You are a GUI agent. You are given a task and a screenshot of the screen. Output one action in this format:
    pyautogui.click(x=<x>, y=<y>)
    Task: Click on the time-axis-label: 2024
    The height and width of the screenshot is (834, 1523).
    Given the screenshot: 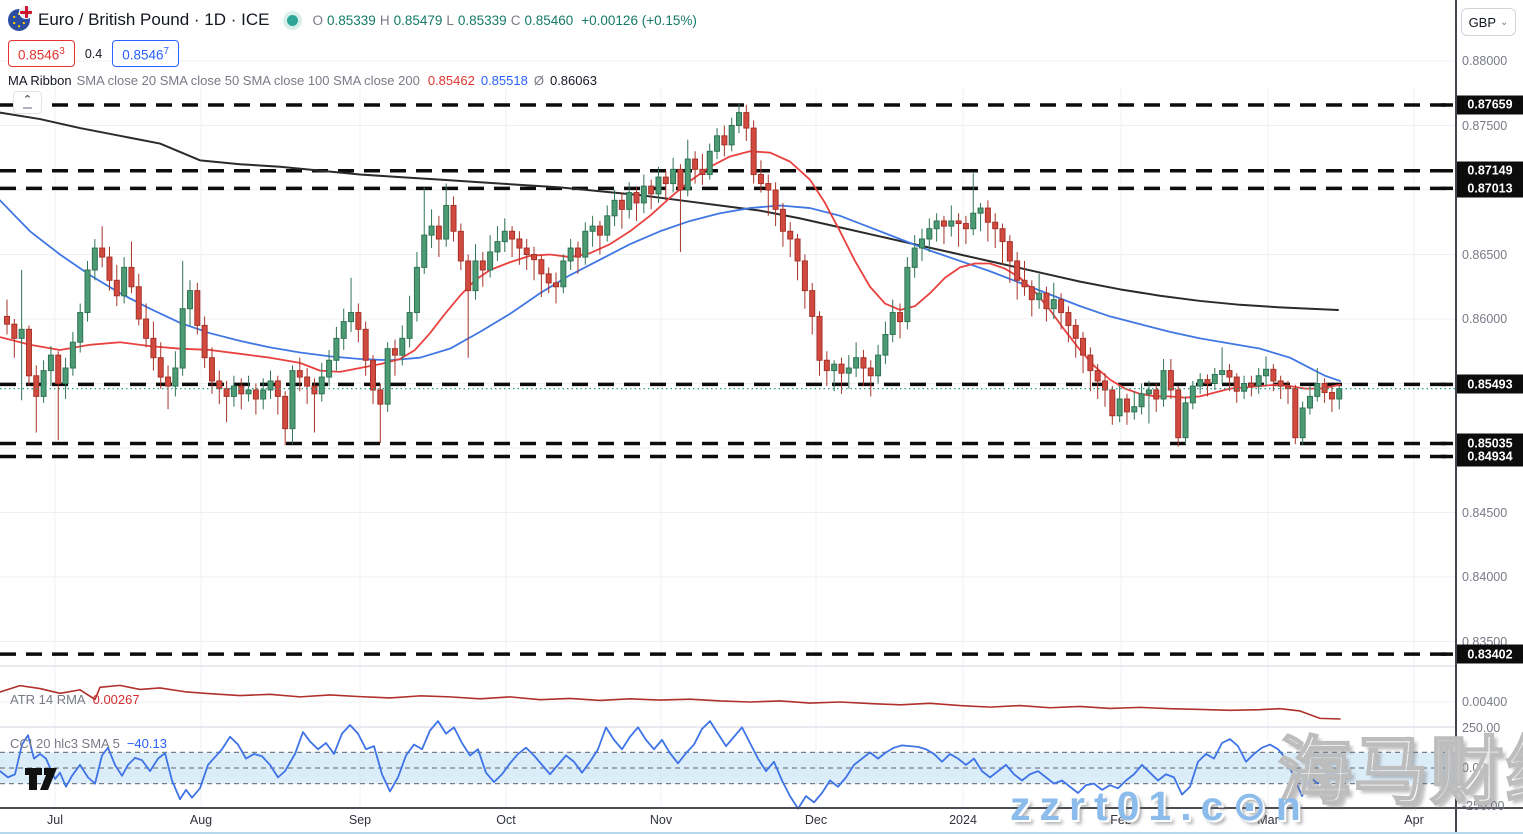 What is the action you would take?
    pyautogui.click(x=963, y=820)
    